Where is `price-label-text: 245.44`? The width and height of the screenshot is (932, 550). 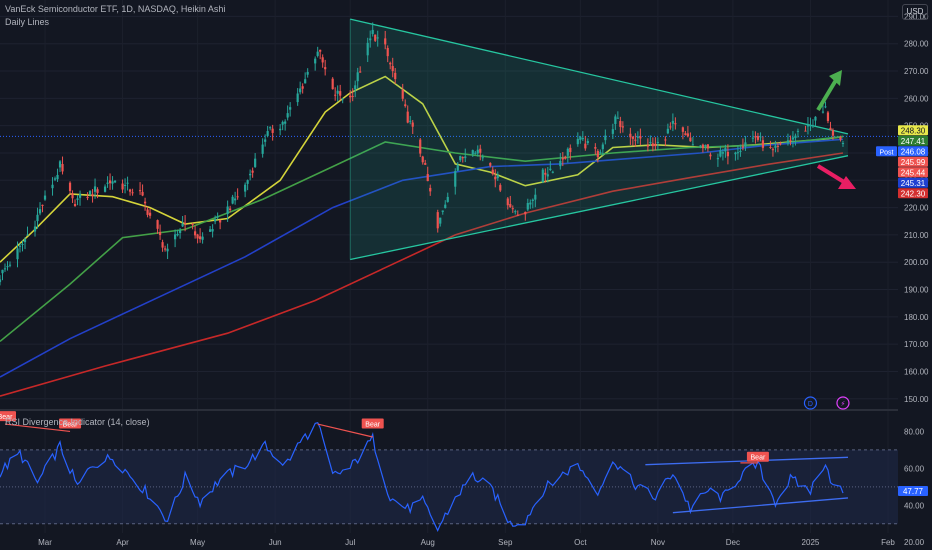
price-label-text: 245.44 is located at coordinates (913, 172).